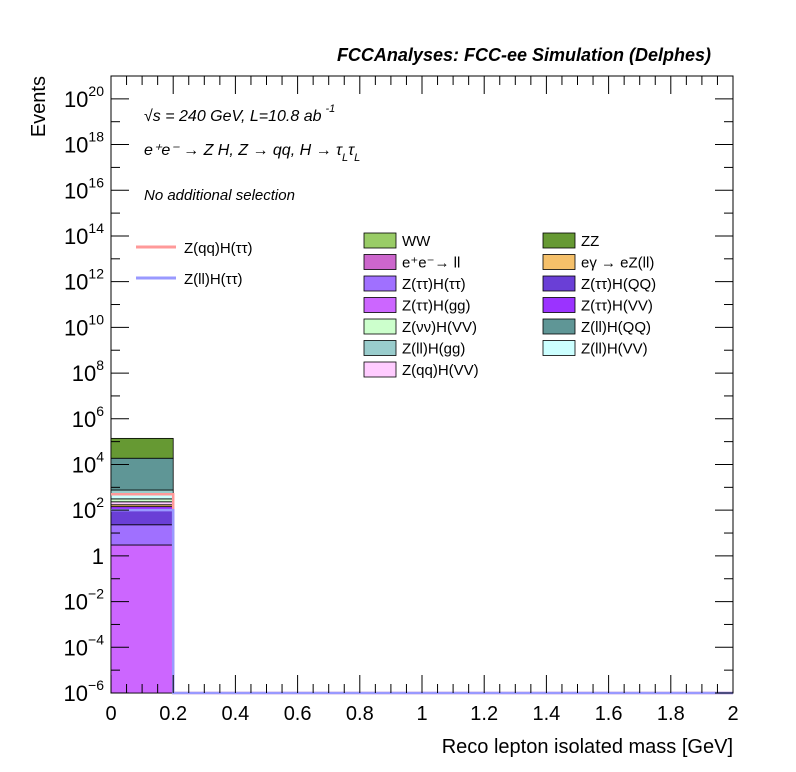 This screenshot has height=772, width=796. Describe the element at coordinates (439, 327) in the screenshot. I see `legend-label-8: Z(νν)H(VV)` at that location.